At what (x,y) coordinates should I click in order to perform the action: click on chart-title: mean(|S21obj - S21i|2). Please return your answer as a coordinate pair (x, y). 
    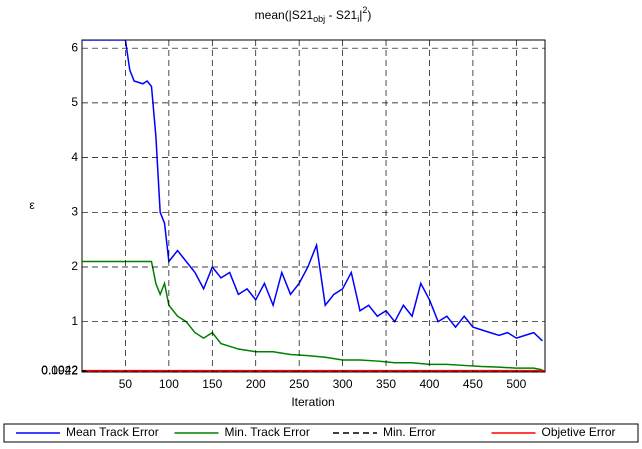
    Looking at the image, I should click on (313, 14).